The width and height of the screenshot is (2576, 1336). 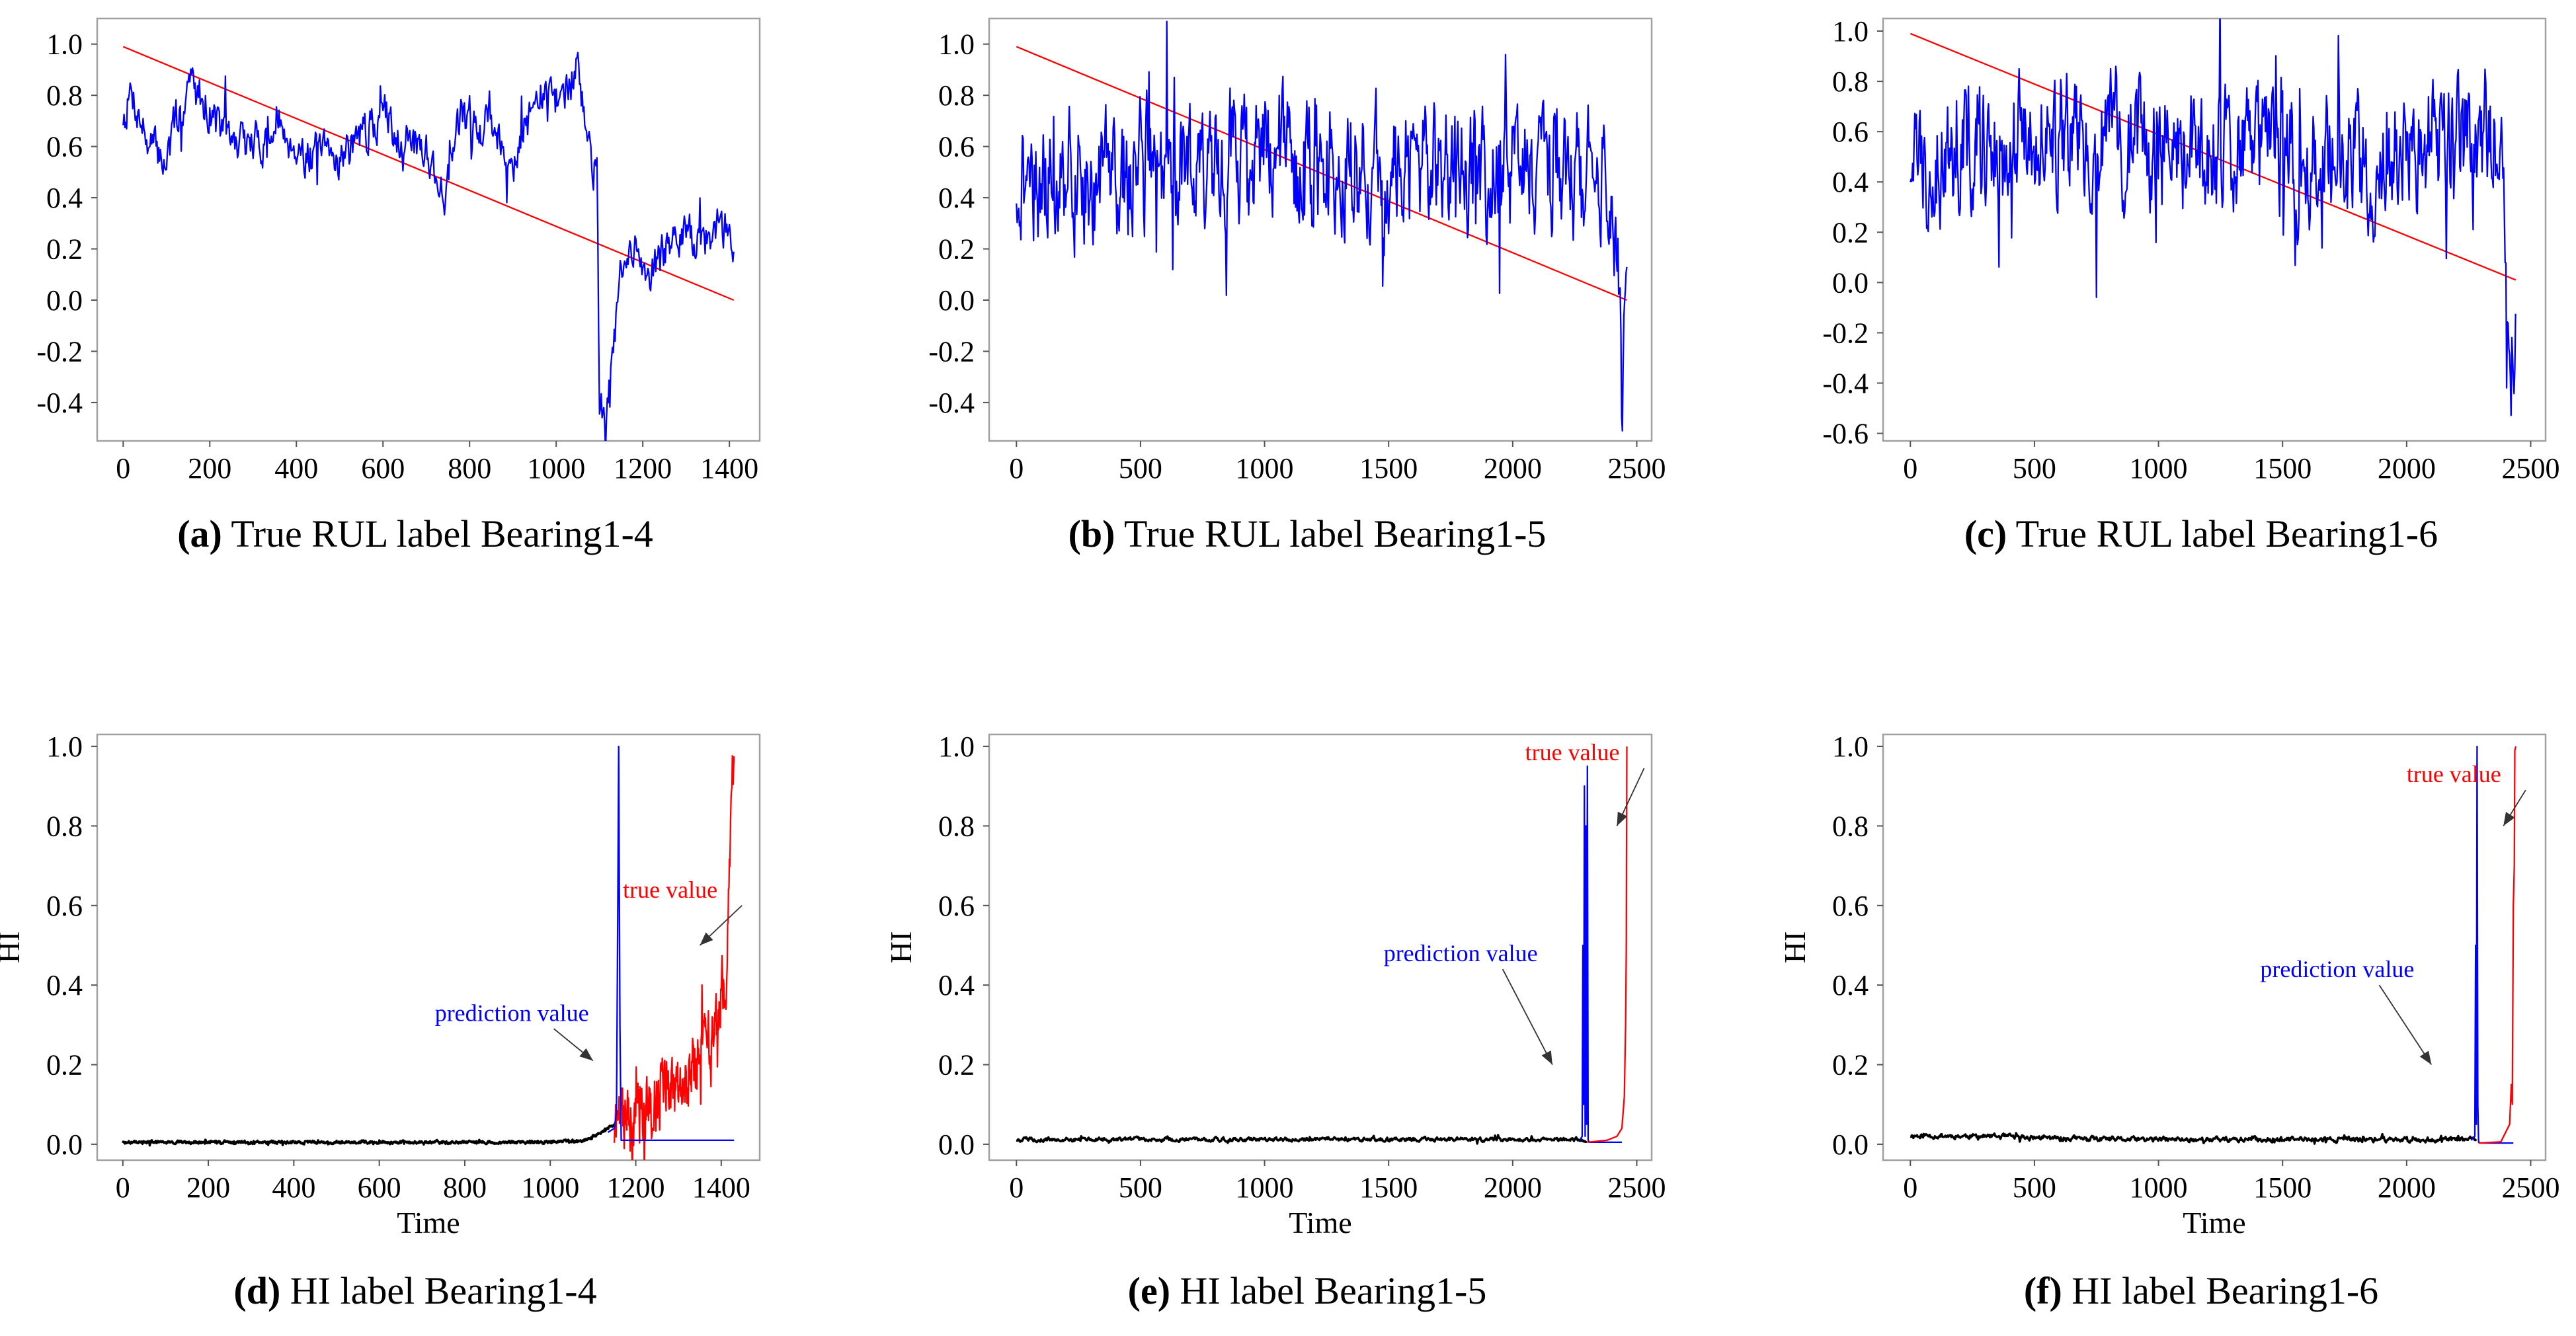 What do you see at coordinates (1149, 1290) in the screenshot?
I see `caption-letter: (e)` at bounding box center [1149, 1290].